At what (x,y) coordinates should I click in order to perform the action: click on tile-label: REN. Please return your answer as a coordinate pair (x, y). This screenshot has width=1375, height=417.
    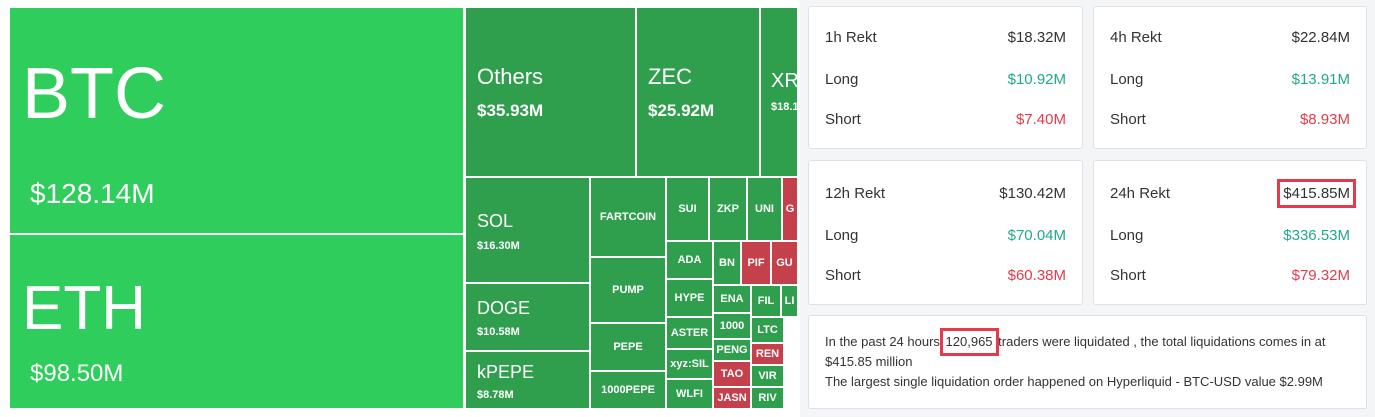
    Looking at the image, I should click on (767, 354).